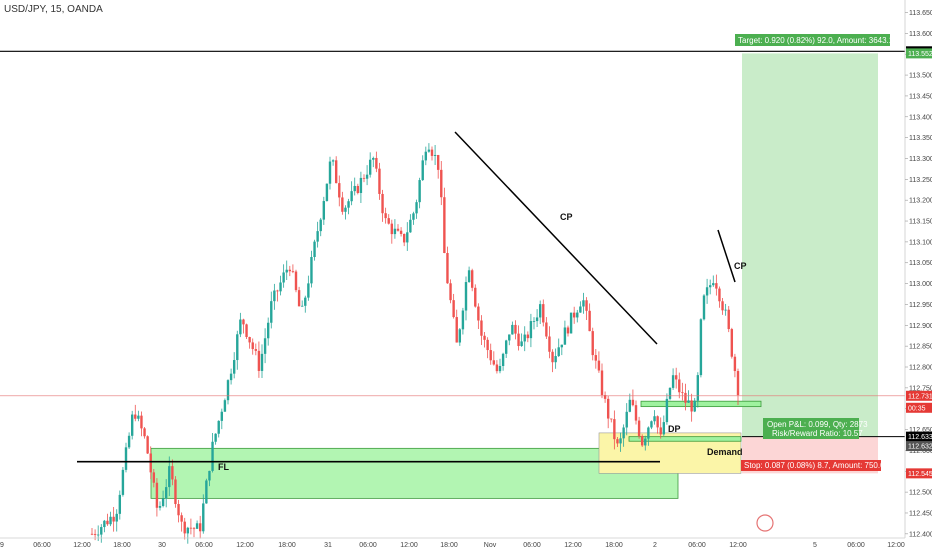 This screenshot has width=932, height=550. What do you see at coordinates (920, 493) in the screenshot?
I see `y-tick-label: 112.500` at bounding box center [920, 493].